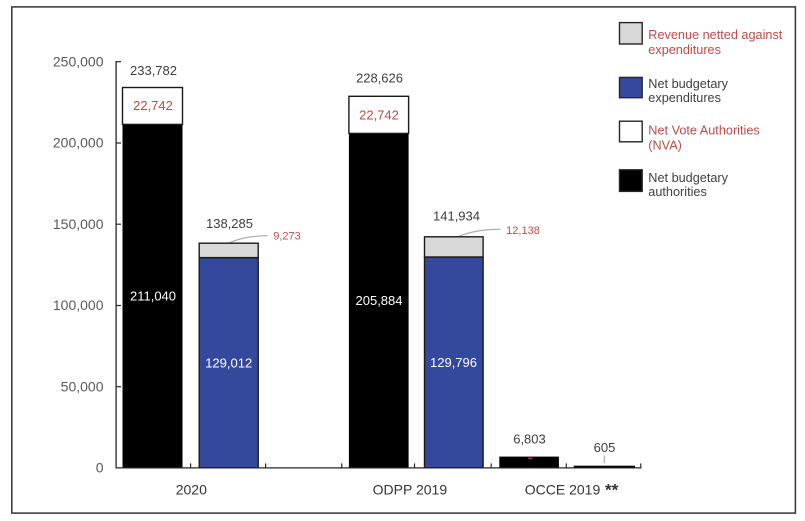  Describe the element at coordinates (453, 362) in the screenshot. I see `svg-text: 129,796` at that location.